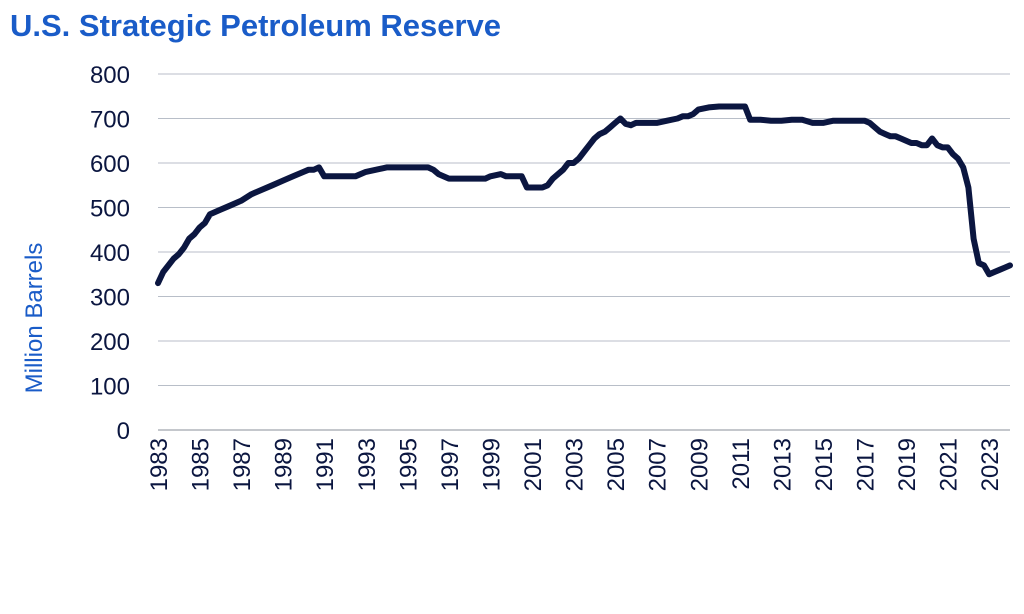 The height and width of the screenshot is (614, 1024). What do you see at coordinates (990, 464) in the screenshot?
I see `x-tick-label: 2023` at bounding box center [990, 464].